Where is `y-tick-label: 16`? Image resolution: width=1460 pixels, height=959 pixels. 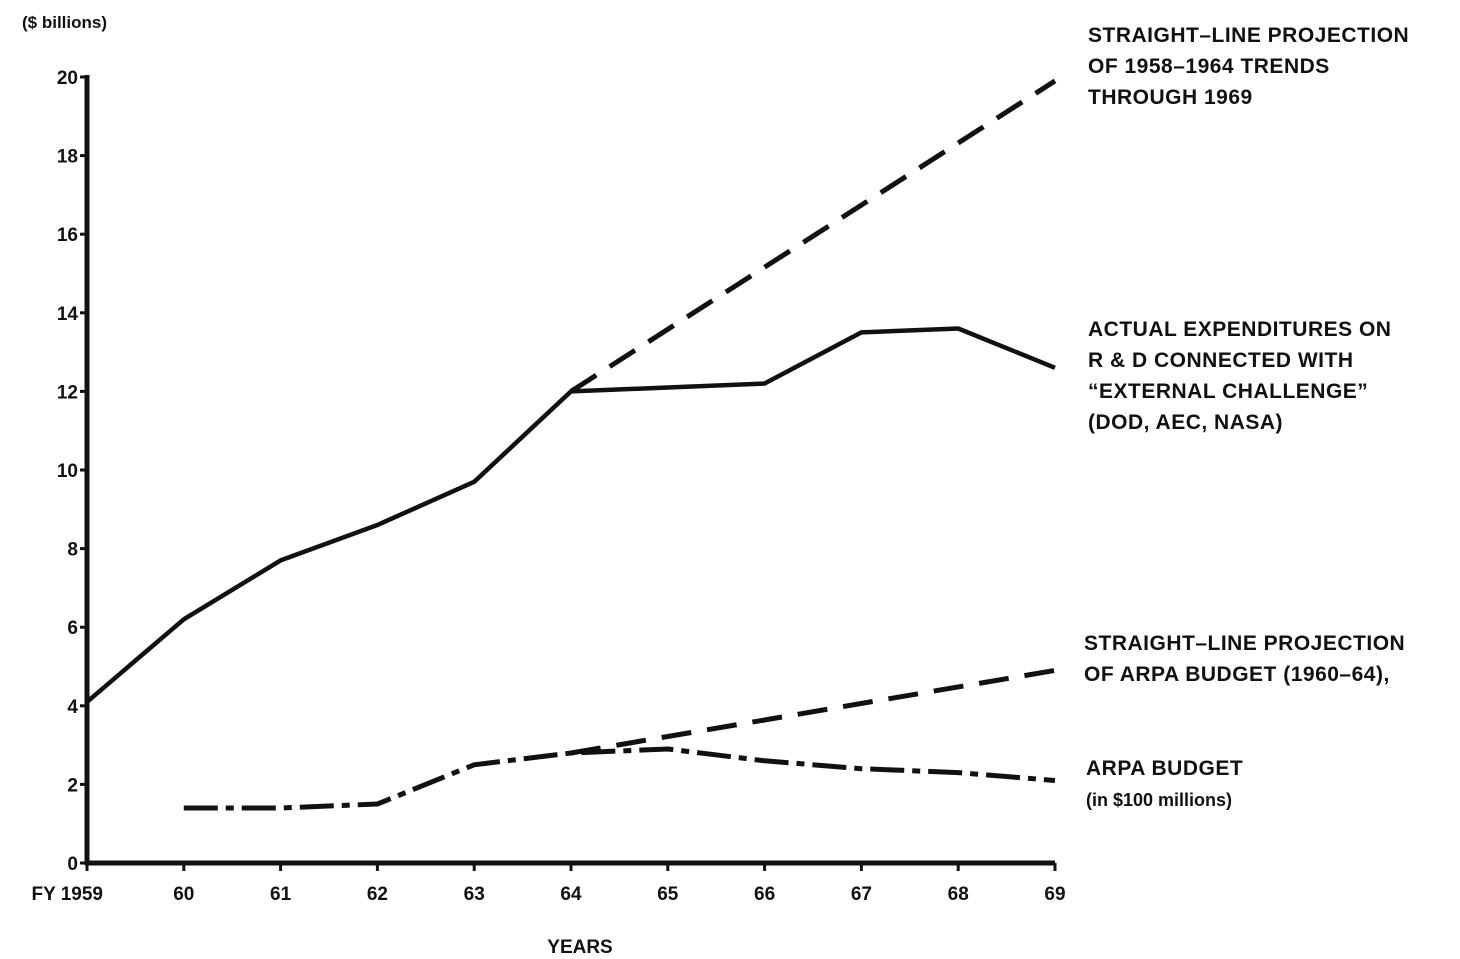
y-tick-label: 16 is located at coordinates (67, 235).